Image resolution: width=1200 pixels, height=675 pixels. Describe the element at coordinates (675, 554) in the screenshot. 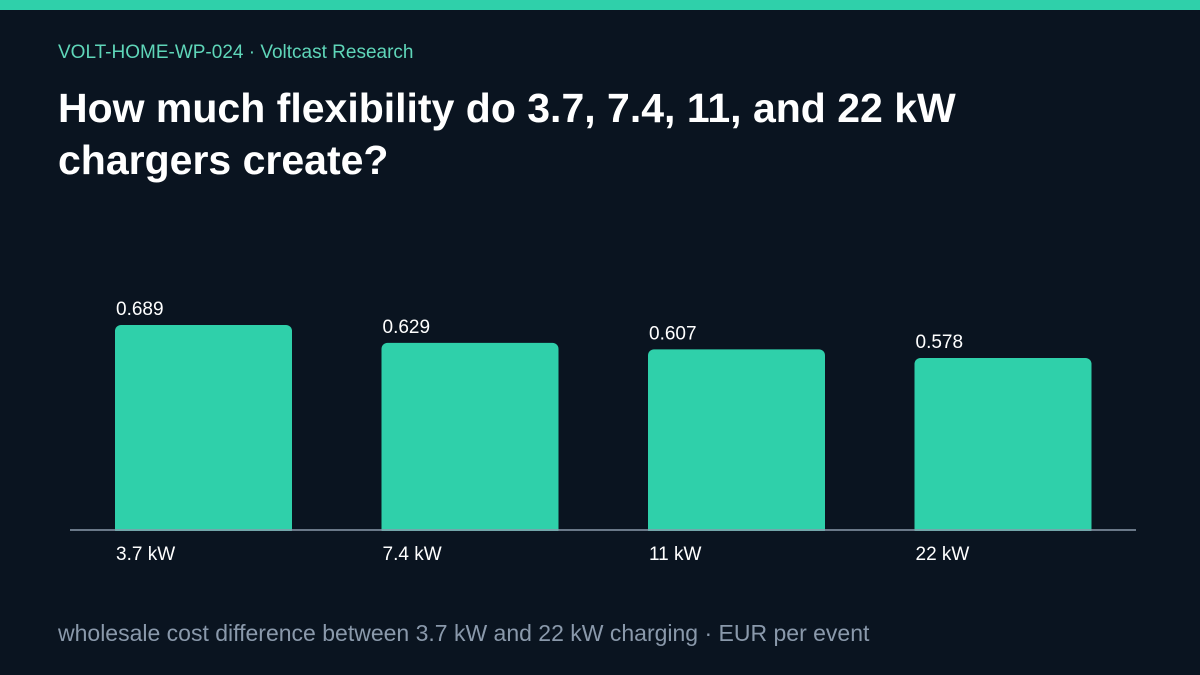

I see `x-tick-label: 11 kW` at that location.